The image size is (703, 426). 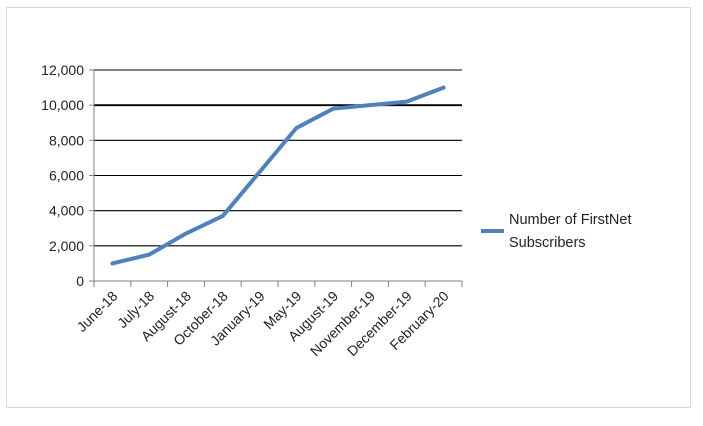 What do you see at coordinates (66, 246) in the screenshot?
I see `y-tick-label: 2,000` at bounding box center [66, 246].